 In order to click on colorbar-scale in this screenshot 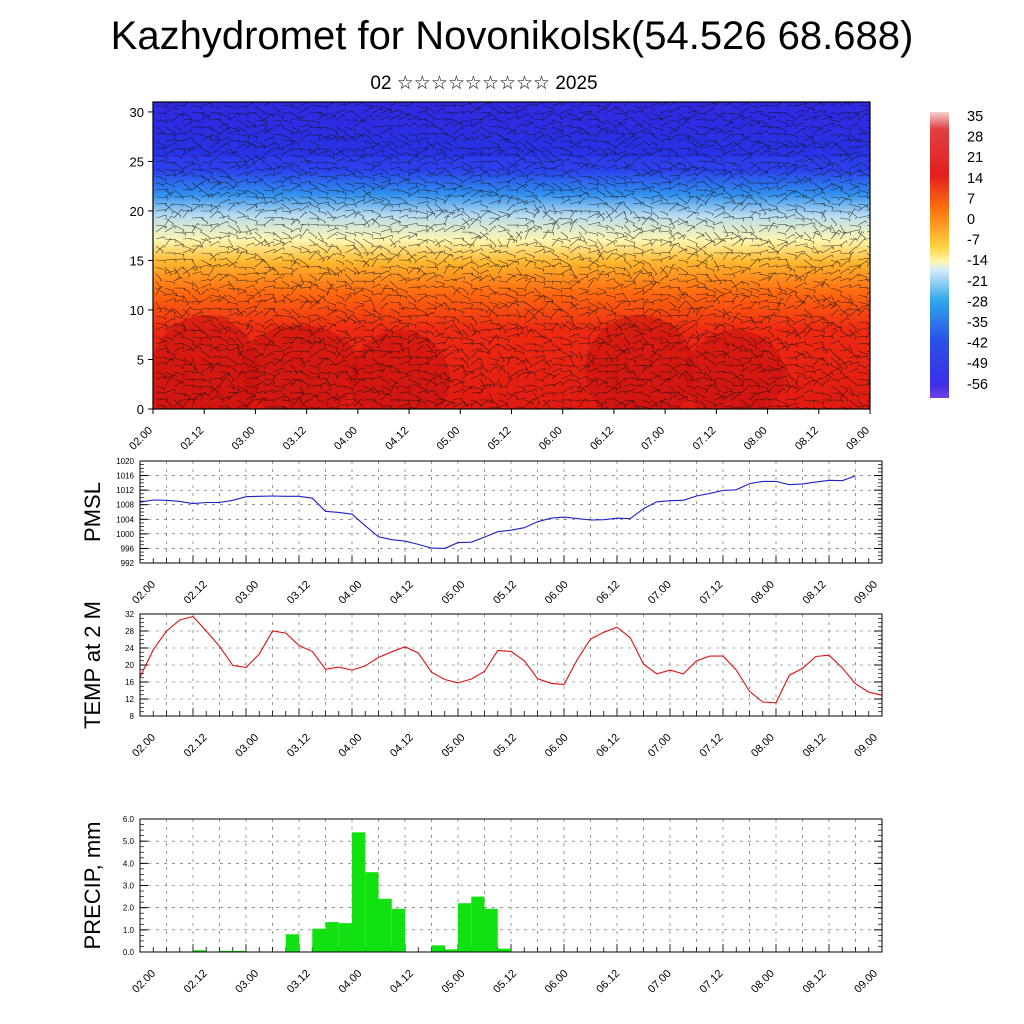, I will do `click(939, 255)`.